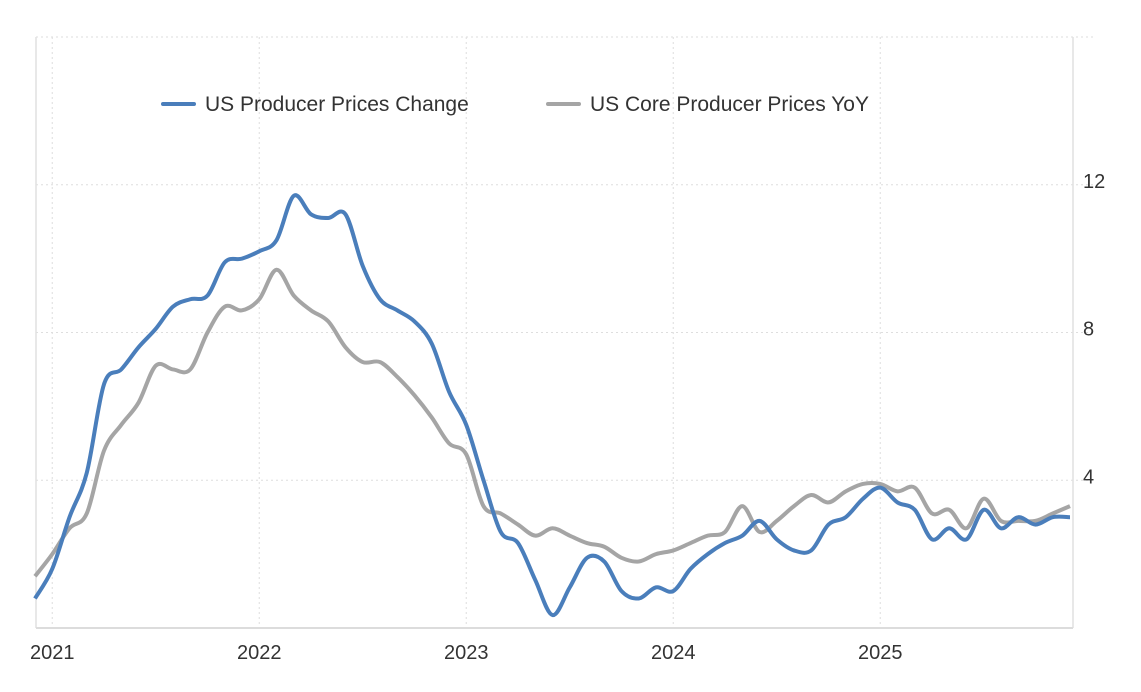 This screenshot has width=1141, height=692. What do you see at coordinates (673, 653) in the screenshot?
I see `x-tick-label: 2024` at bounding box center [673, 653].